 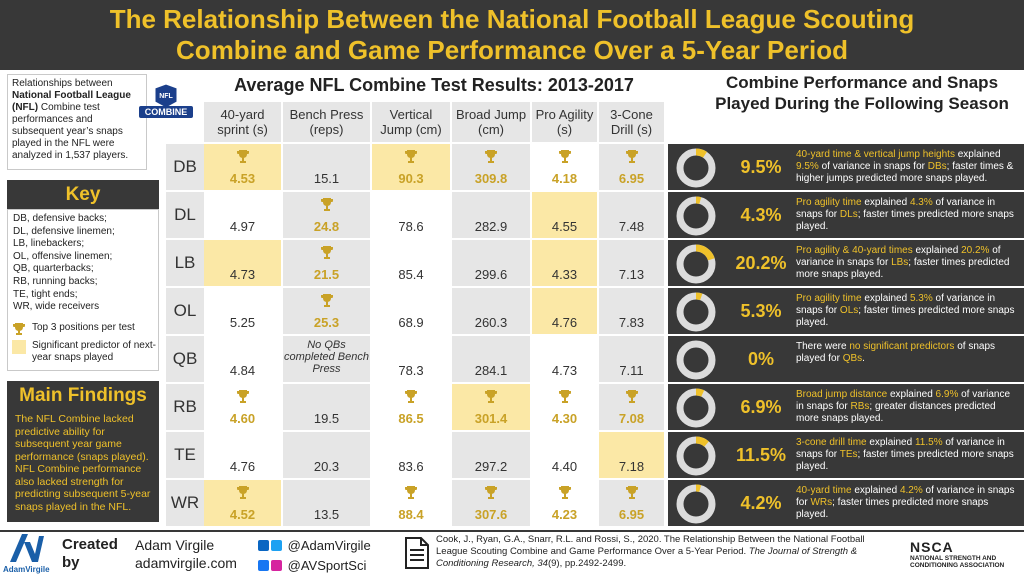 What do you see at coordinates (631, 263) in the screenshot?
I see `table-cell: 7.13` at bounding box center [631, 263].